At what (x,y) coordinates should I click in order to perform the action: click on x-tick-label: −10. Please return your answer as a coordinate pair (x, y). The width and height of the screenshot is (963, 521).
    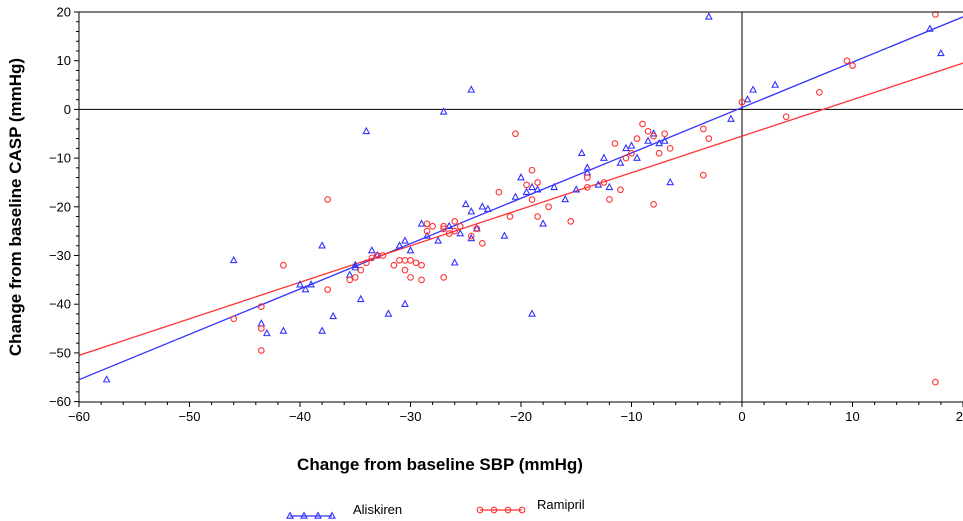
    Looking at the image, I should click on (631, 416).